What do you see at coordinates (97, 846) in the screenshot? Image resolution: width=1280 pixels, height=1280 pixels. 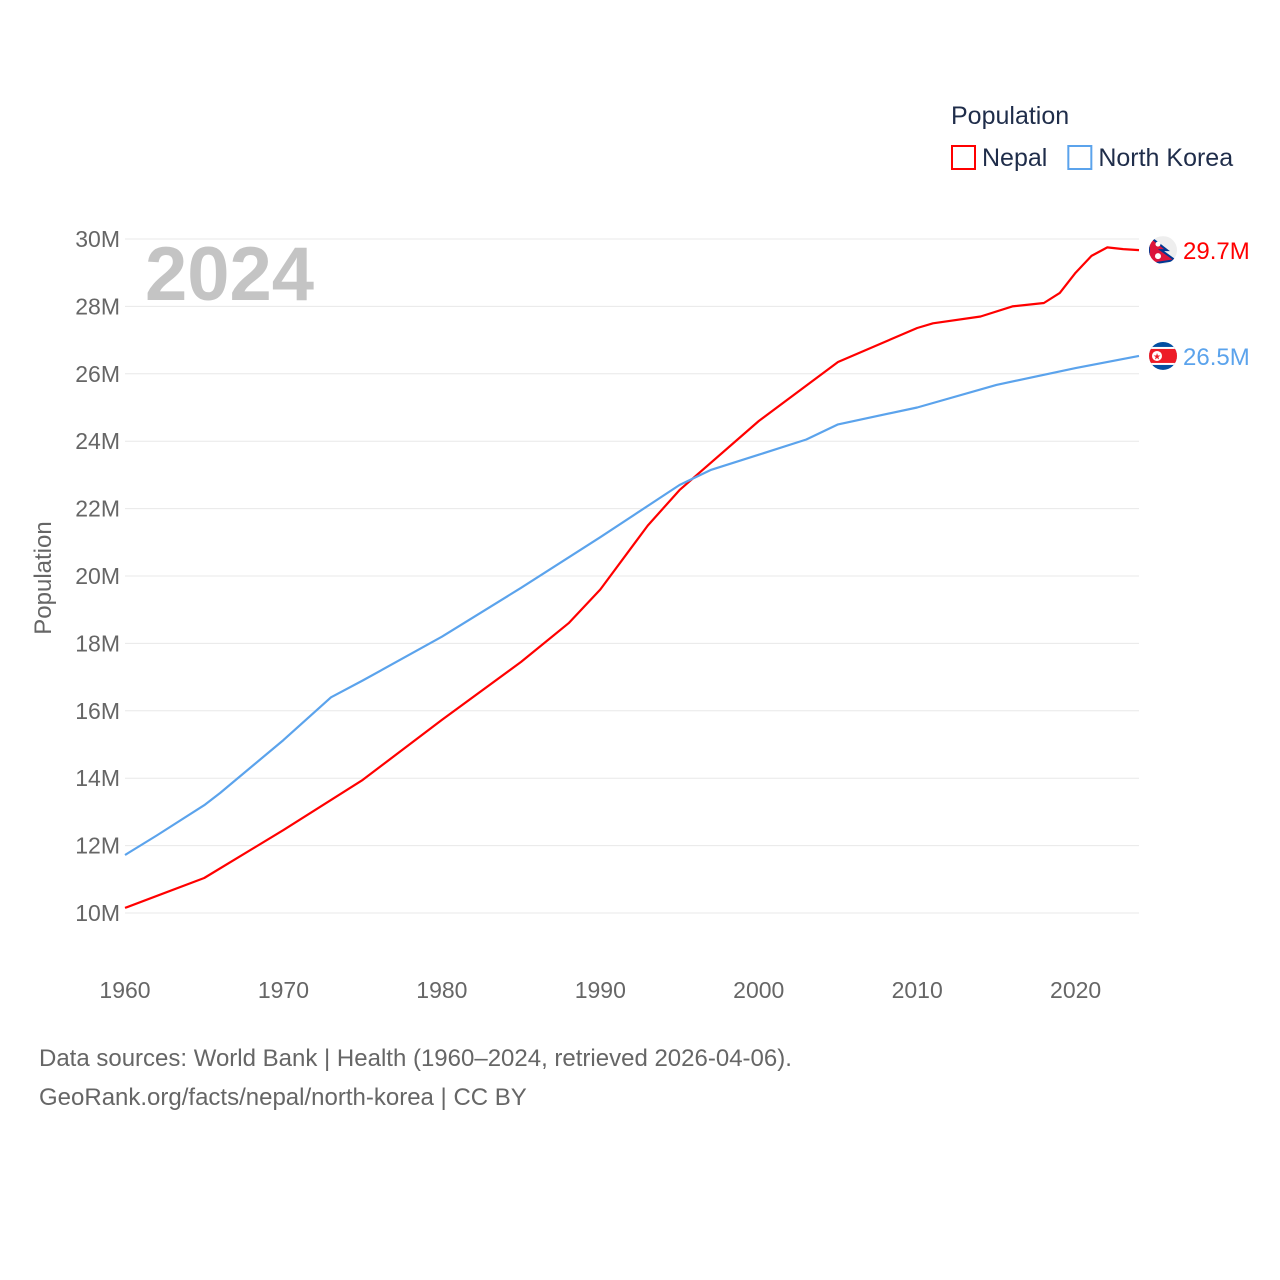 I see `y-tick-label: 12M` at bounding box center [97, 846].